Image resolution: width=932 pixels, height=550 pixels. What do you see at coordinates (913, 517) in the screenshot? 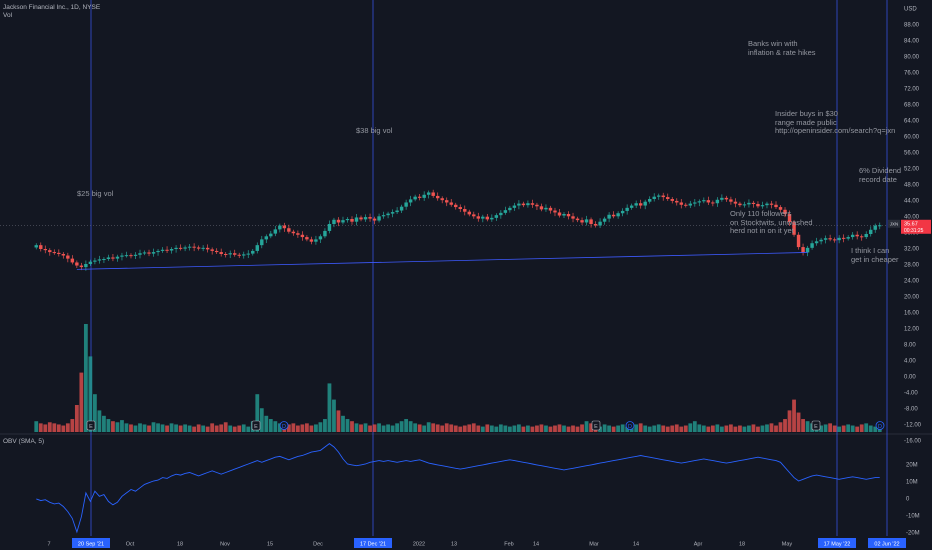
I see `obv-tick-label: -10M` at bounding box center [913, 517].